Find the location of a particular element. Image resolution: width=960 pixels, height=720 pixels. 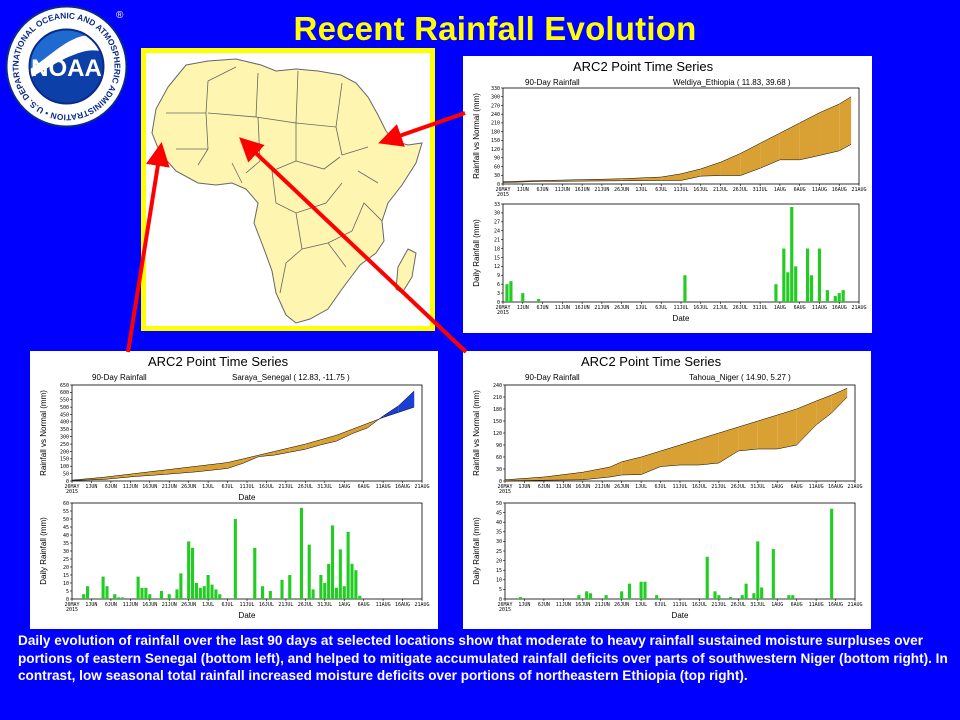

senegal-top-x-tick-label: 1AUG is located at coordinates (344, 487).